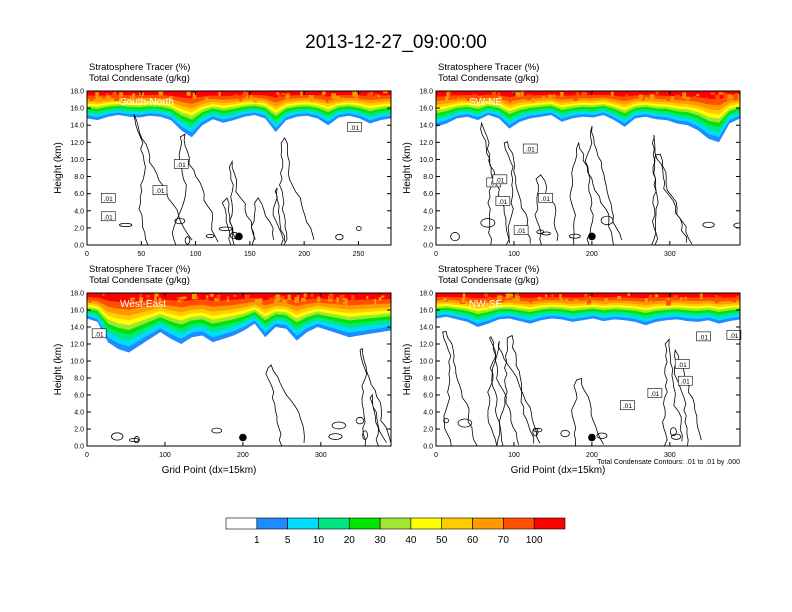 This screenshot has width=792, height=612. Describe the element at coordinates (588, 369) in the screenshot. I see `plot-frame` at that location.